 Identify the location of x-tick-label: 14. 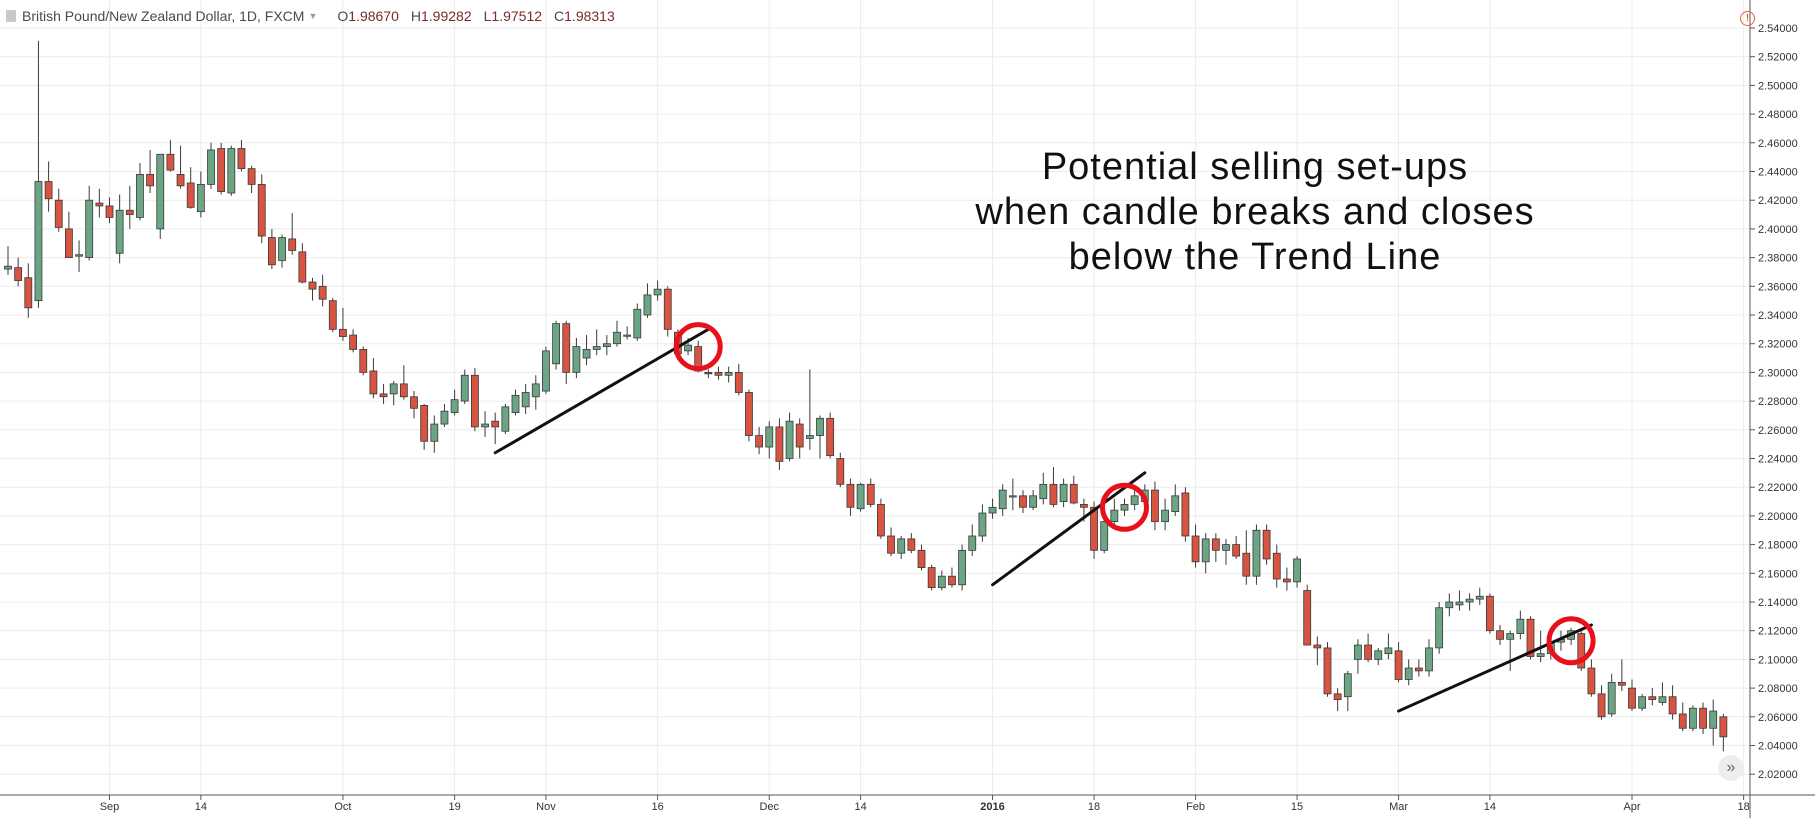
(1490, 807).